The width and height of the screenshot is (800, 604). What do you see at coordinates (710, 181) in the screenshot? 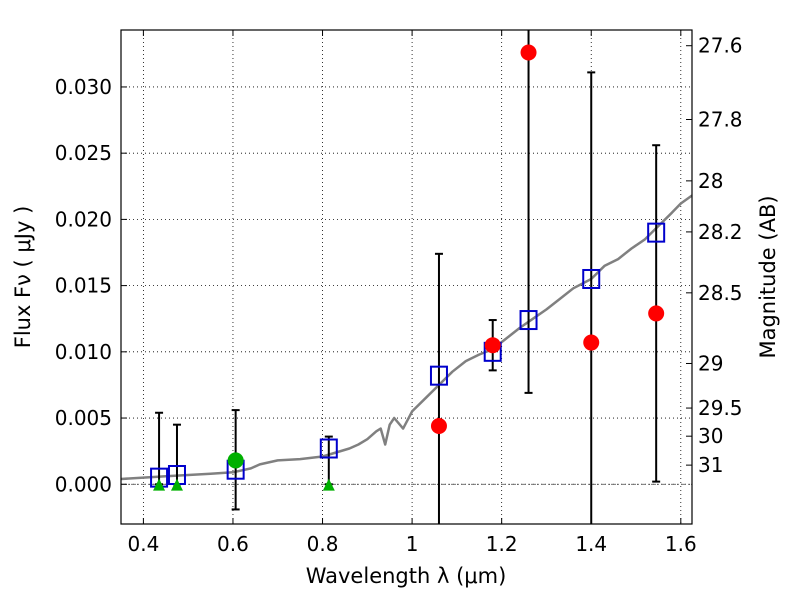
I see `y2-tick-label: 28` at bounding box center [710, 181].